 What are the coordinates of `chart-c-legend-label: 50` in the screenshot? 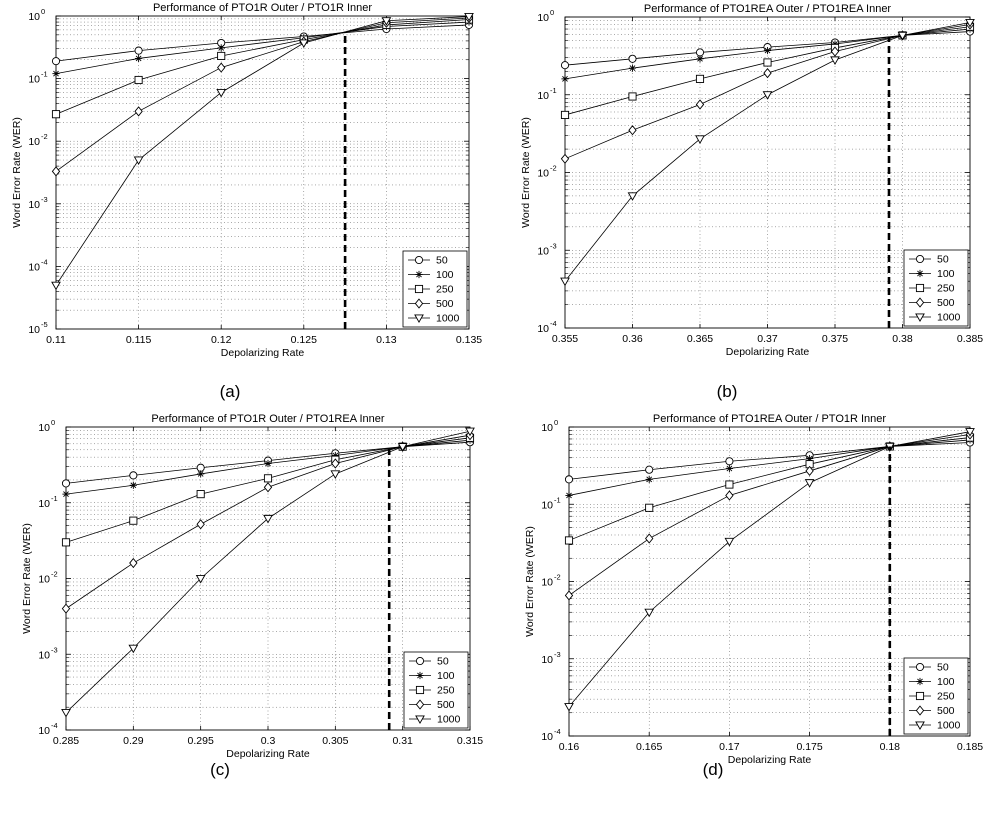 It's located at (443, 662).